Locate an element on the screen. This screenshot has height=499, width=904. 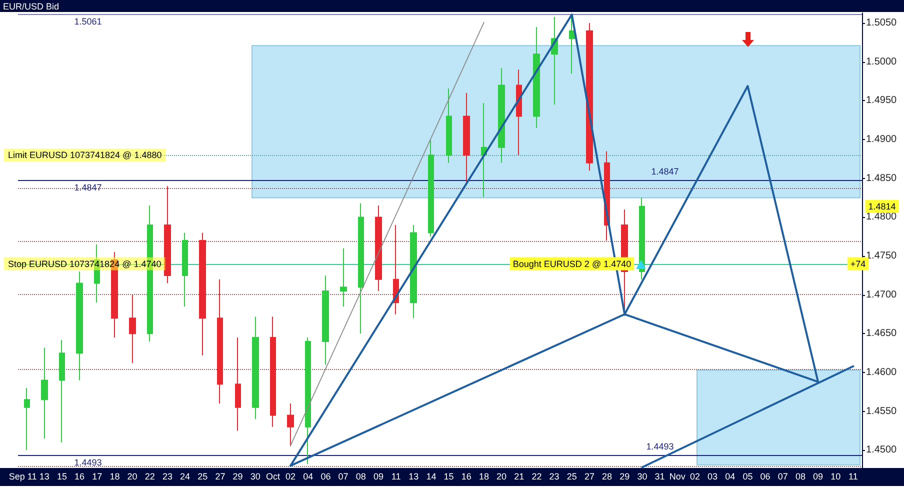
x-tick-label: Sep 11 is located at coordinates (22, 477).